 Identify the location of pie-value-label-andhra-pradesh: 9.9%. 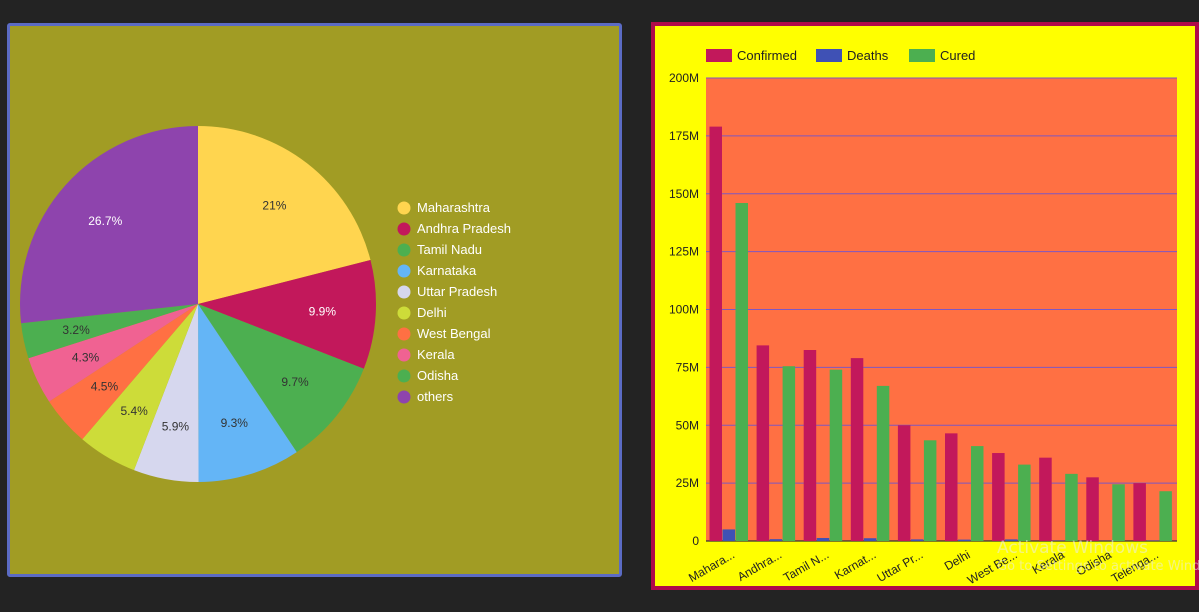
(323, 312).